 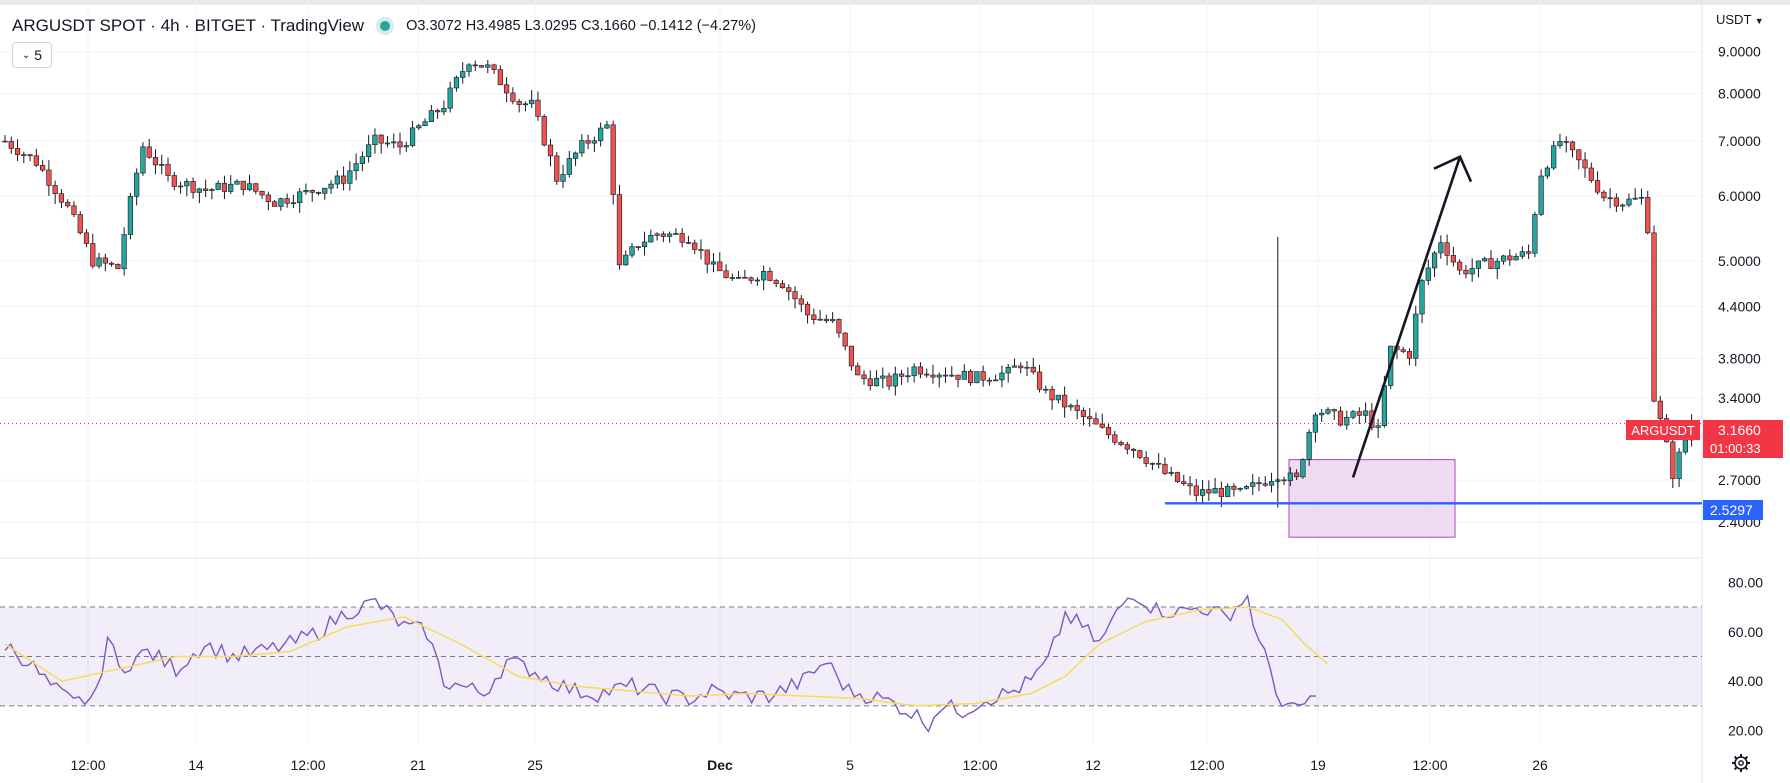 What do you see at coordinates (1741, 763) in the screenshot?
I see `gear-icon` at bounding box center [1741, 763].